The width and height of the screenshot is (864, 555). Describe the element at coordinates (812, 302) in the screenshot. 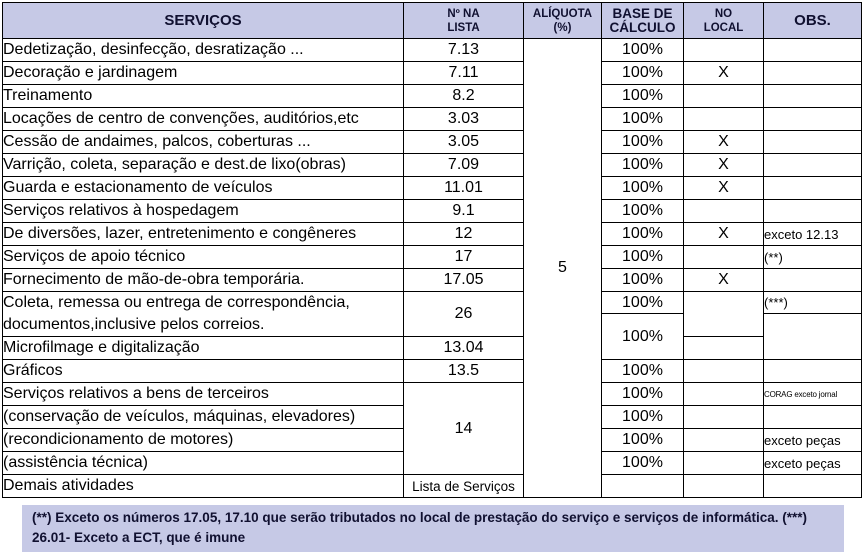

I see `obs-cell: (***)` at that location.